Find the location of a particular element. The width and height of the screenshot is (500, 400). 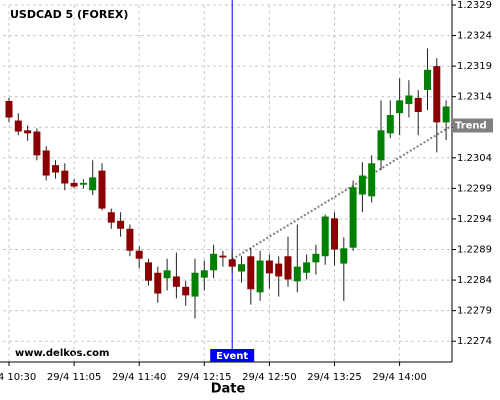

x-tick-label: 29/4 11:40 is located at coordinates (139, 377).